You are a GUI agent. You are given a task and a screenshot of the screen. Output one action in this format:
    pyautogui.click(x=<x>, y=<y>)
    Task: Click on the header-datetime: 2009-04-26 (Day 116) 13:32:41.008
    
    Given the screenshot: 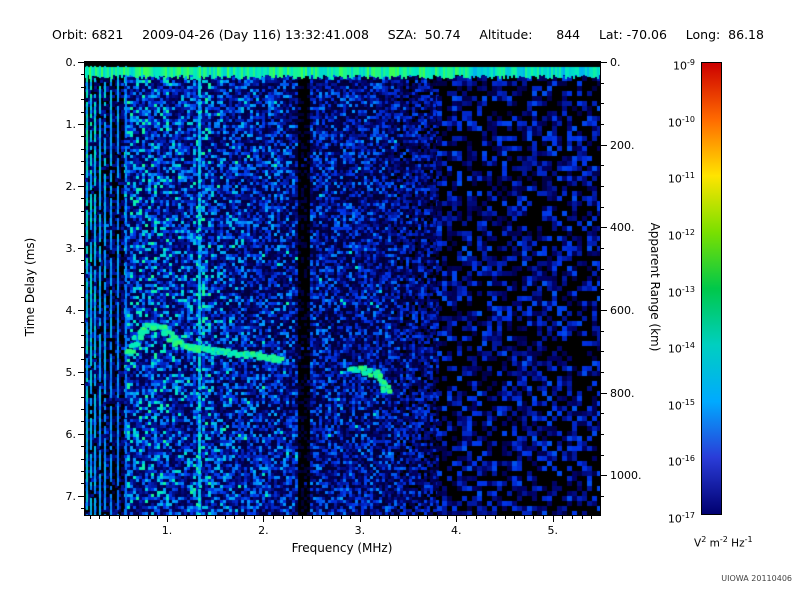 What is the action you would take?
    pyautogui.click(x=255, y=34)
    